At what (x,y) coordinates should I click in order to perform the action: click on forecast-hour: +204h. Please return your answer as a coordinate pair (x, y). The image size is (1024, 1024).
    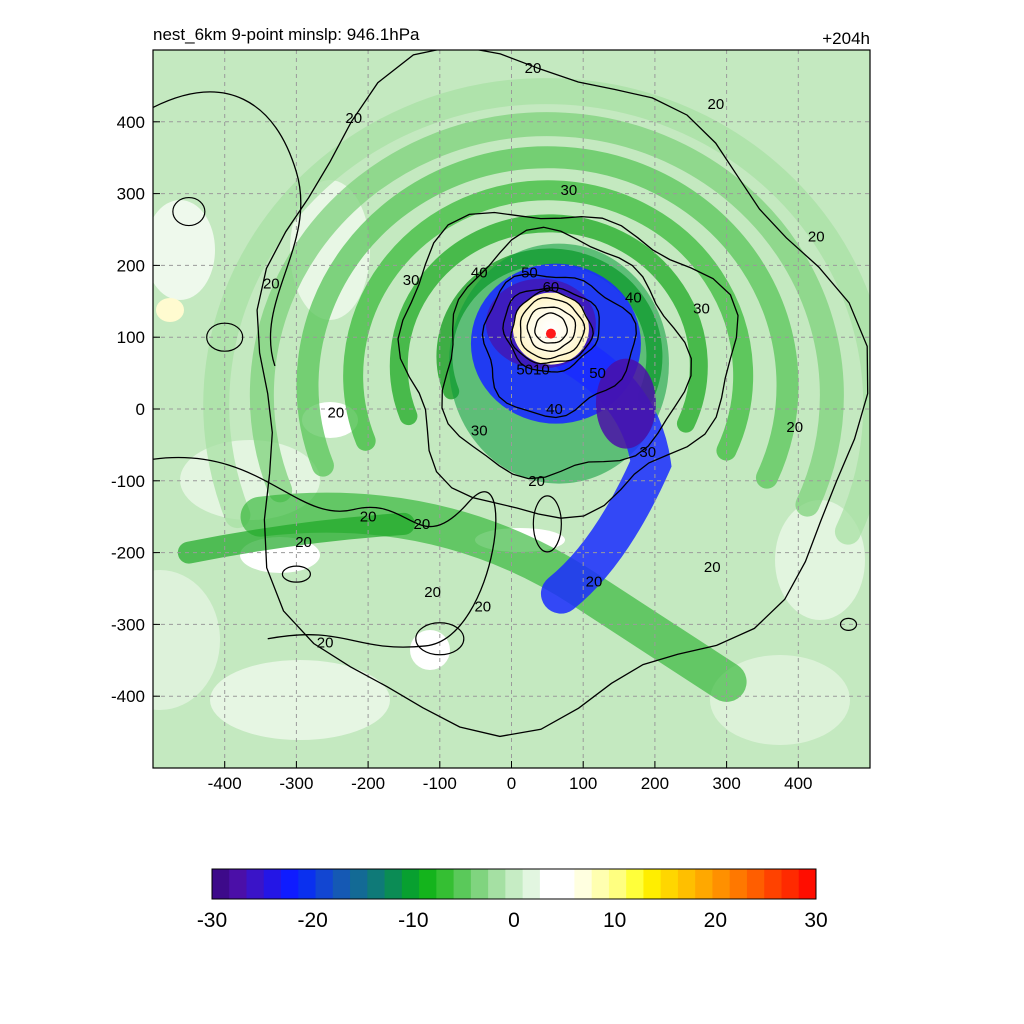
    Looking at the image, I should click on (846, 38).